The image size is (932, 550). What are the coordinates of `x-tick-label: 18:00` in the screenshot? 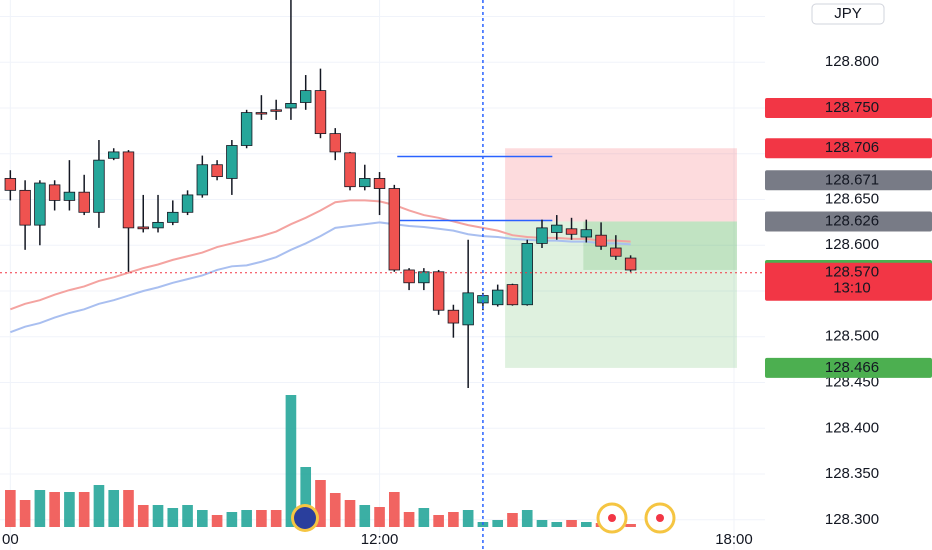 It's located at (734, 539).